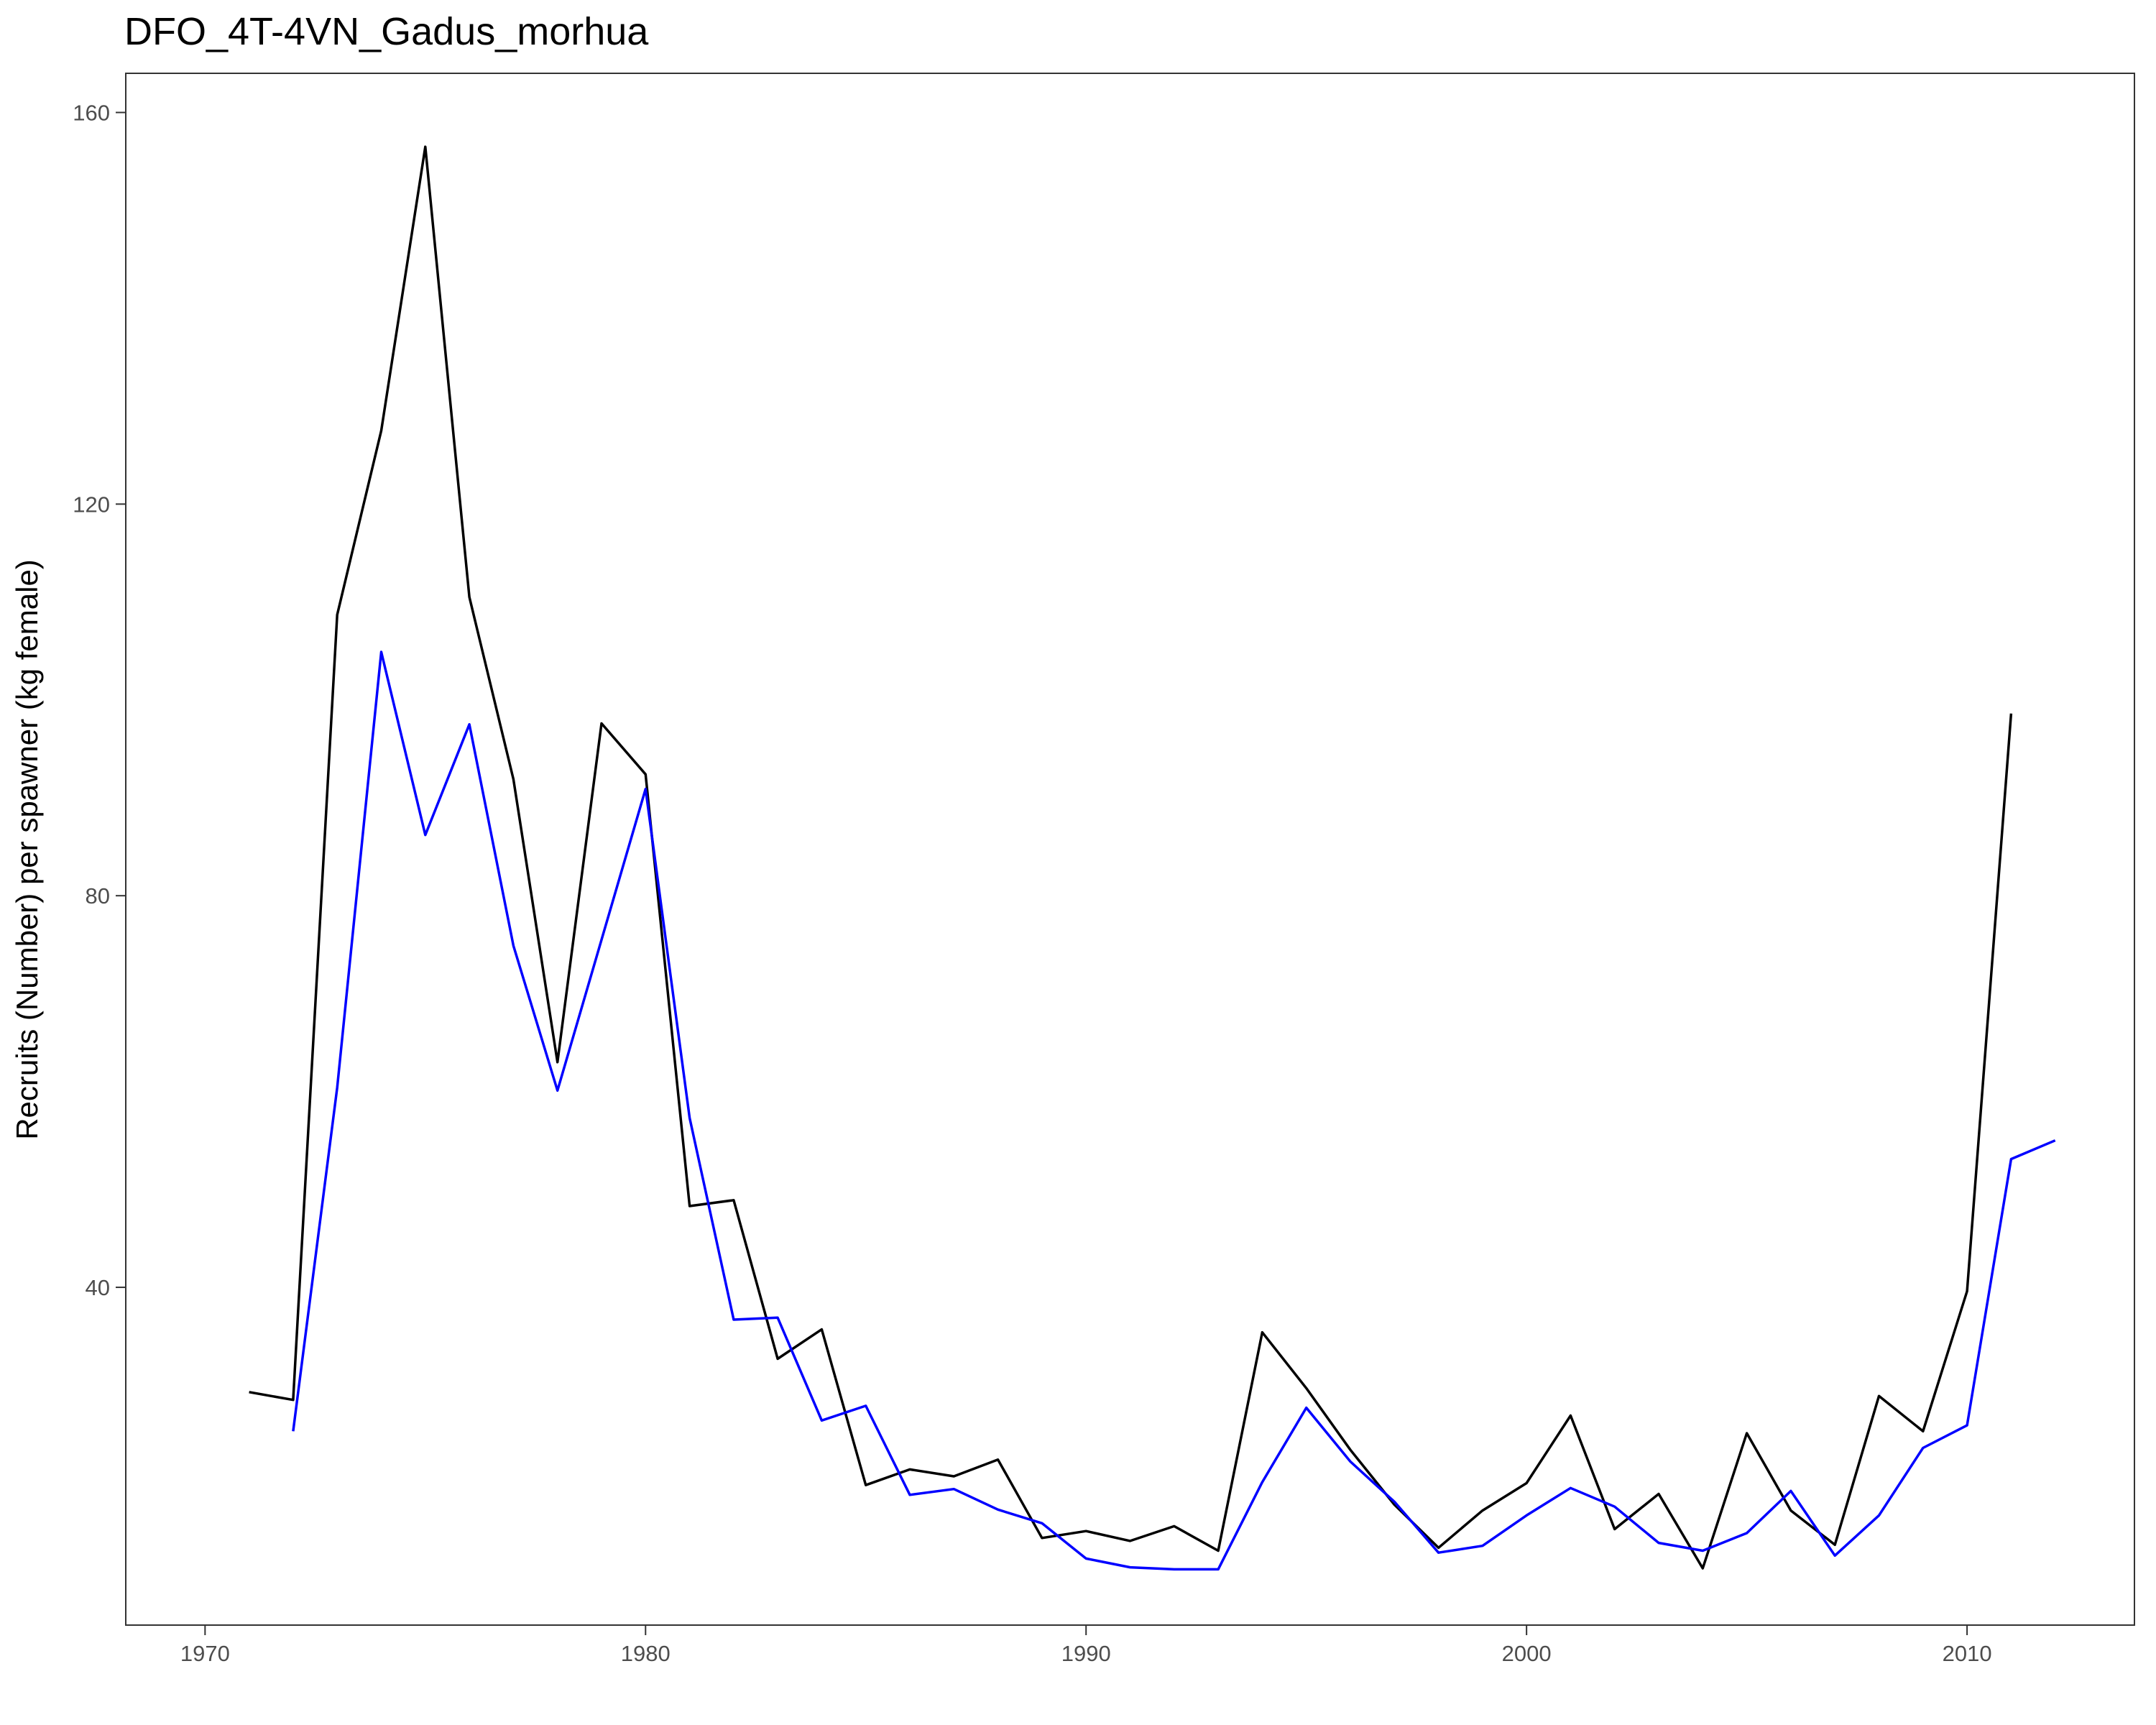  Describe the element at coordinates (1967, 1653) in the screenshot. I see `x-tick-label-2010: 2010` at that location.